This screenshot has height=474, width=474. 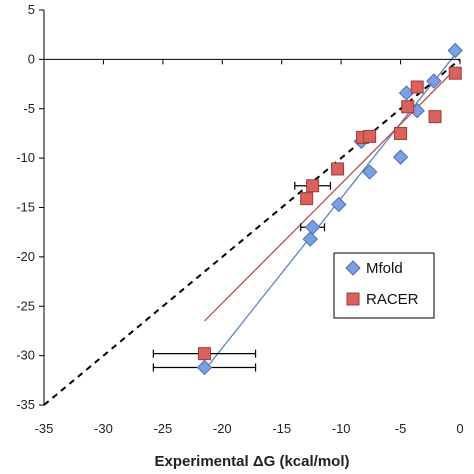 What do you see at coordinates (384, 285) in the screenshot?
I see `legend: Mfold RACER` at bounding box center [384, 285].